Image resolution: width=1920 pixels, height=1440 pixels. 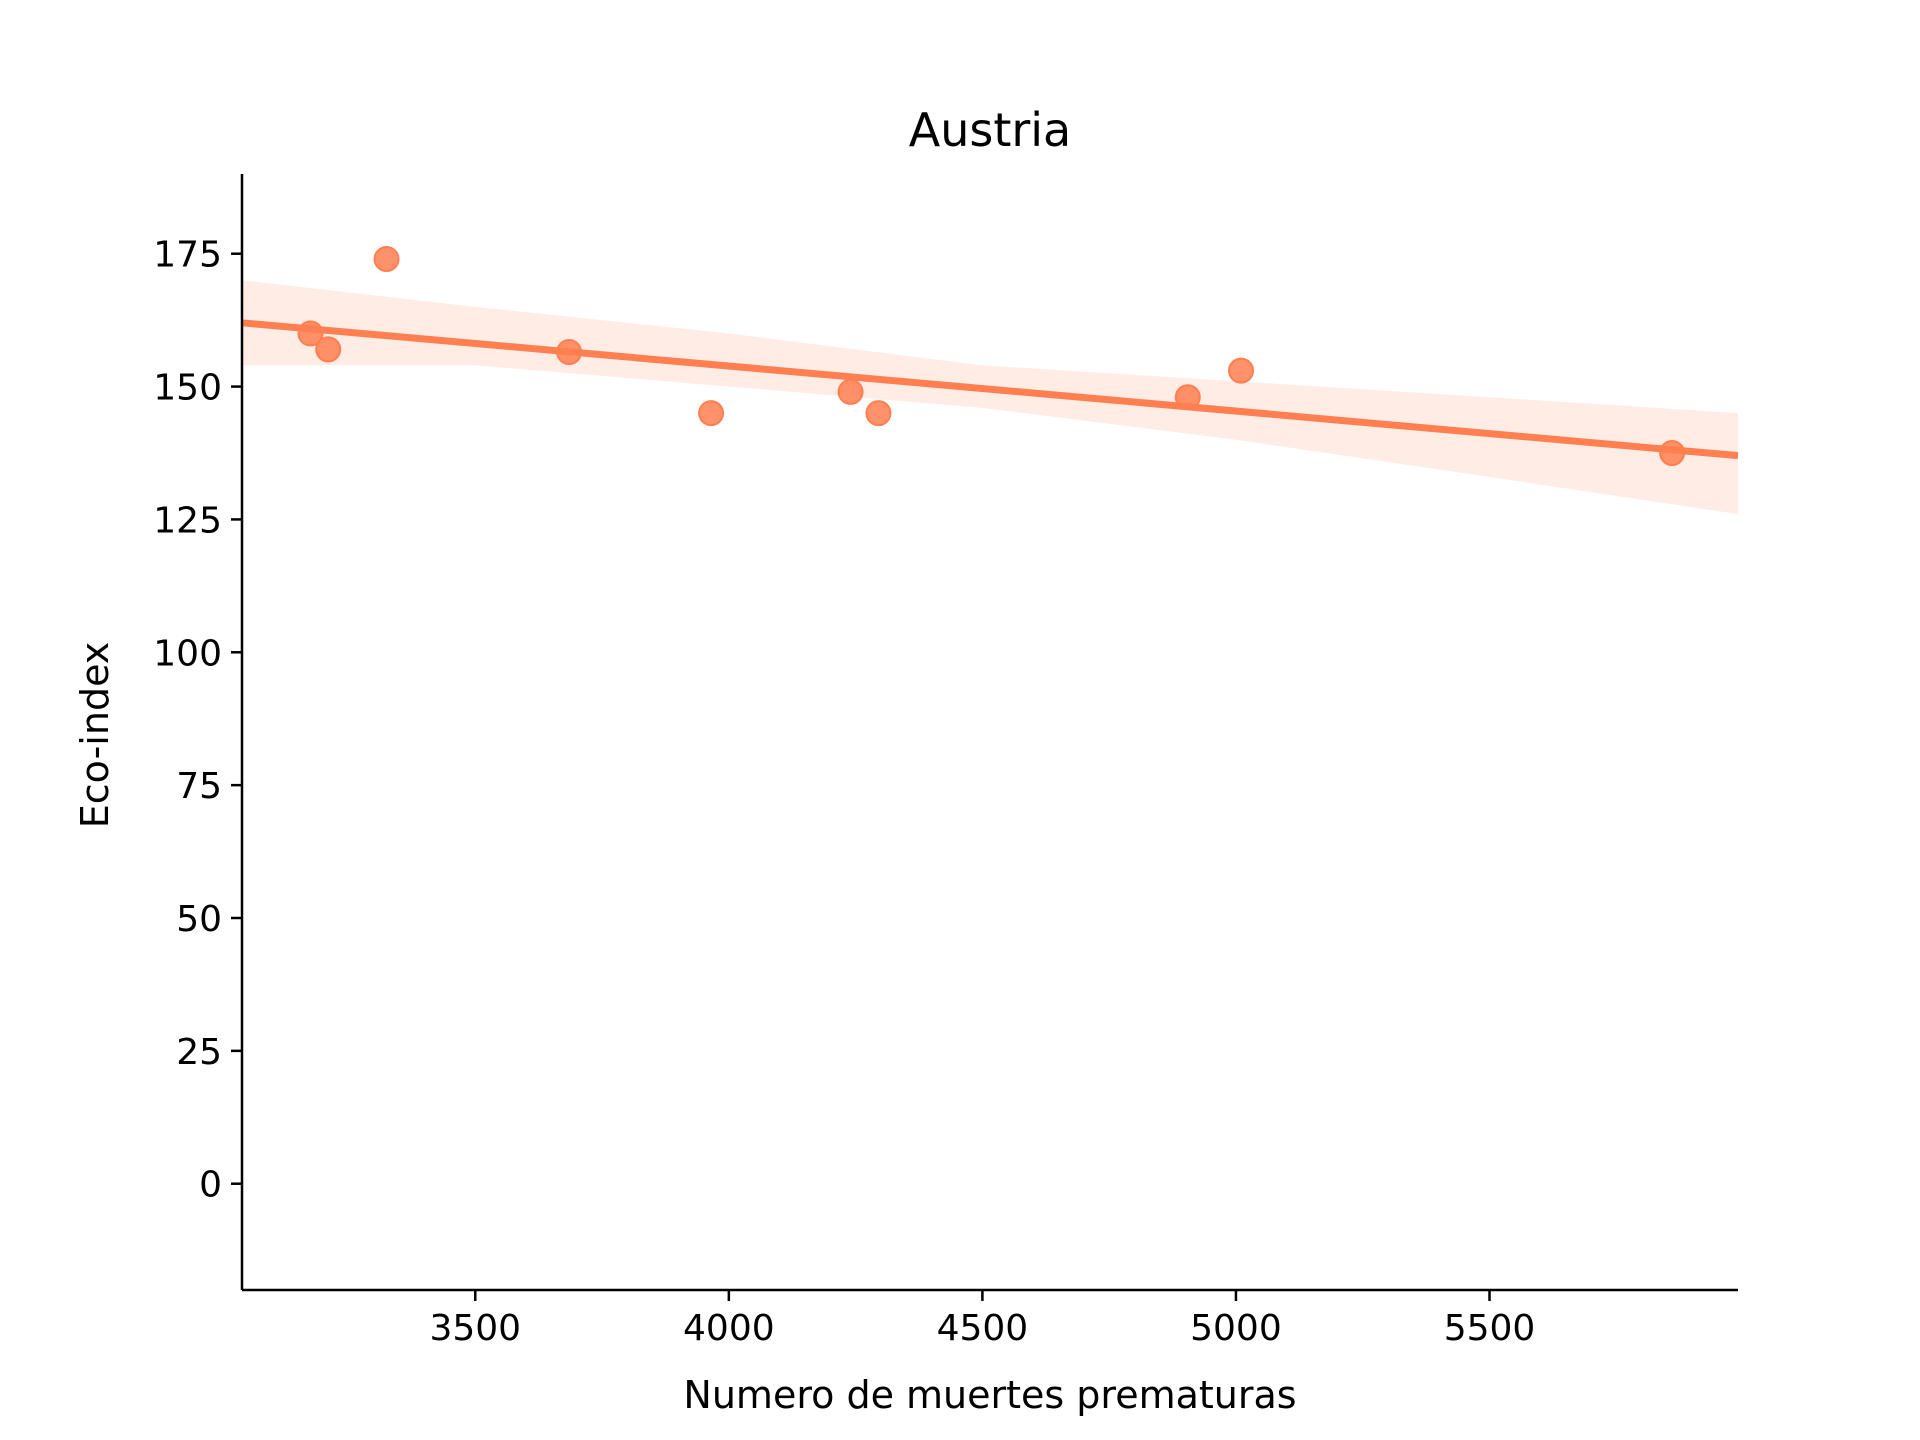 What do you see at coordinates (187, 520) in the screenshot?
I see `y-tick-label: 125` at bounding box center [187, 520].